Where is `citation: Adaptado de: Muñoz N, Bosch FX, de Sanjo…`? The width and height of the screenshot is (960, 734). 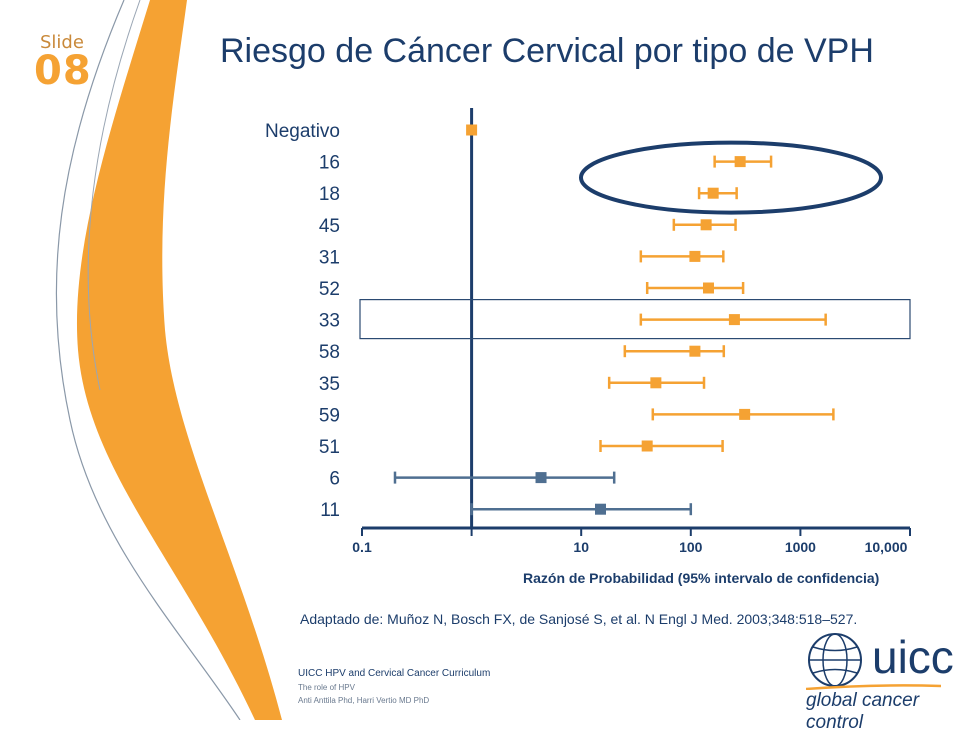
citation: Adaptado de: Muñoz N, Bosch FX, de Sanjo… is located at coordinates (579, 619).